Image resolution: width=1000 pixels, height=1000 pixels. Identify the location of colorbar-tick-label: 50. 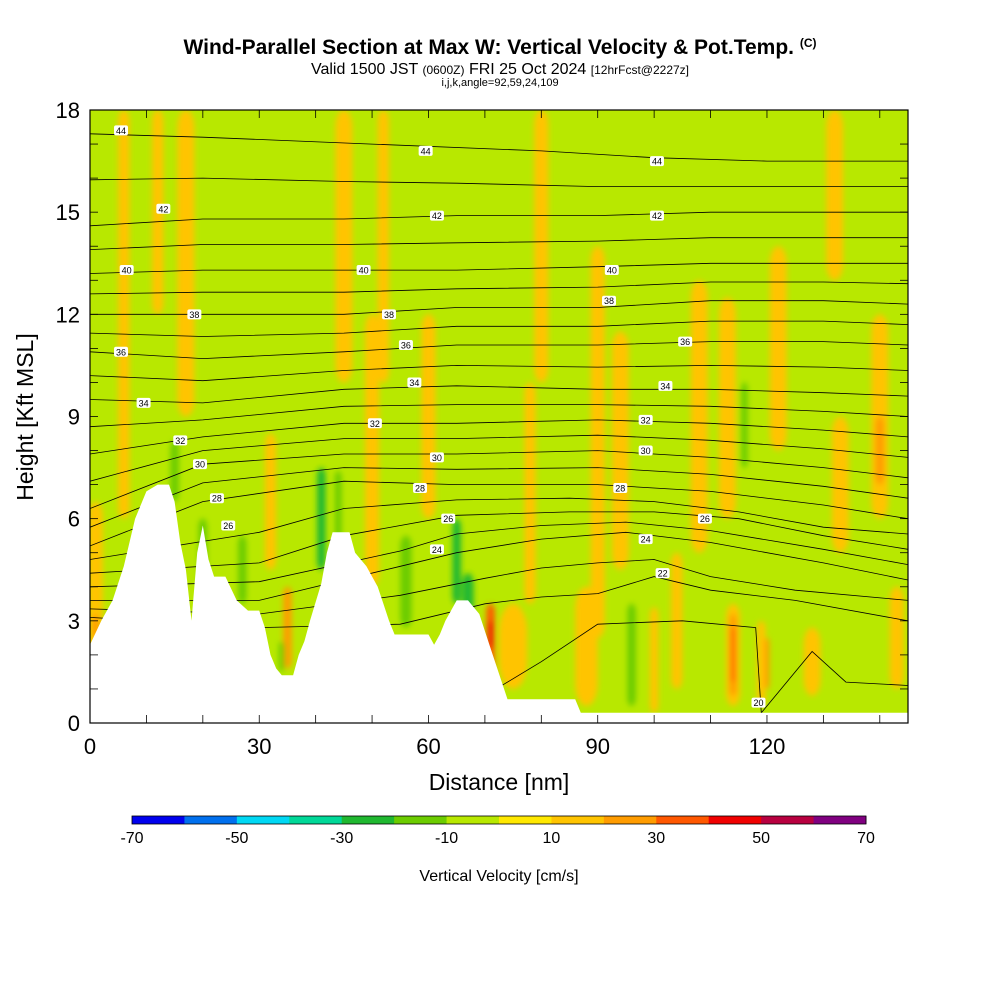
(761, 838).